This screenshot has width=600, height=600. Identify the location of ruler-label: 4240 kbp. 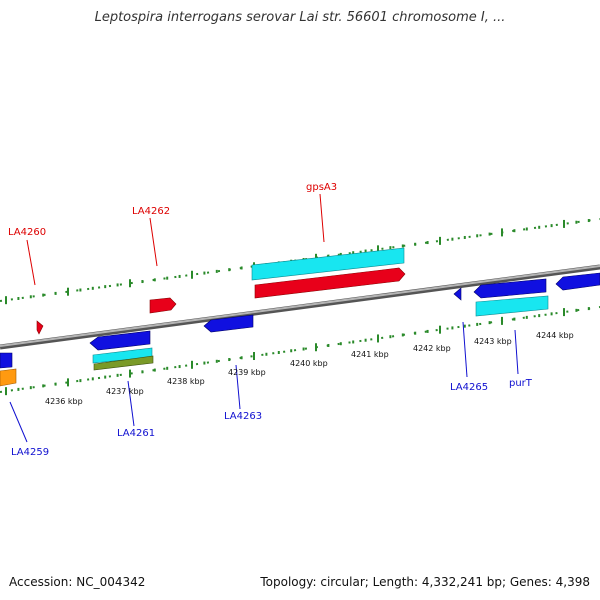
(309, 363).